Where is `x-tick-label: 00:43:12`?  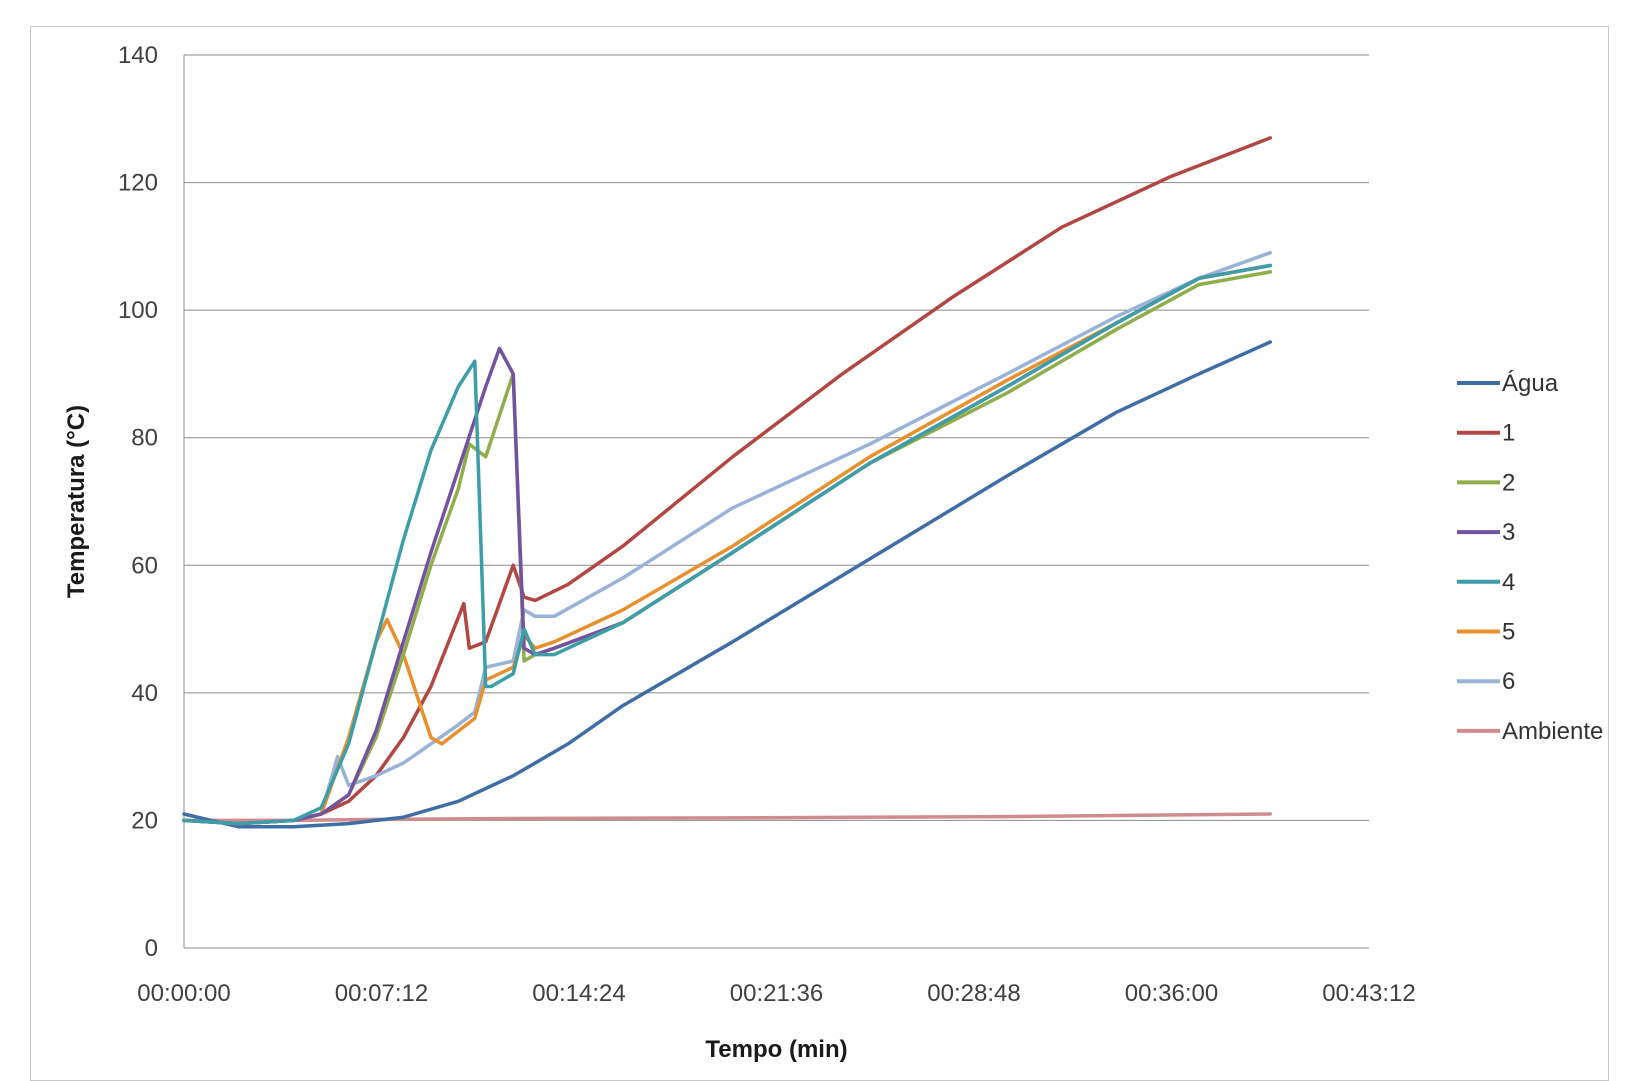
x-tick-label: 00:43:12 is located at coordinates (1368, 993).